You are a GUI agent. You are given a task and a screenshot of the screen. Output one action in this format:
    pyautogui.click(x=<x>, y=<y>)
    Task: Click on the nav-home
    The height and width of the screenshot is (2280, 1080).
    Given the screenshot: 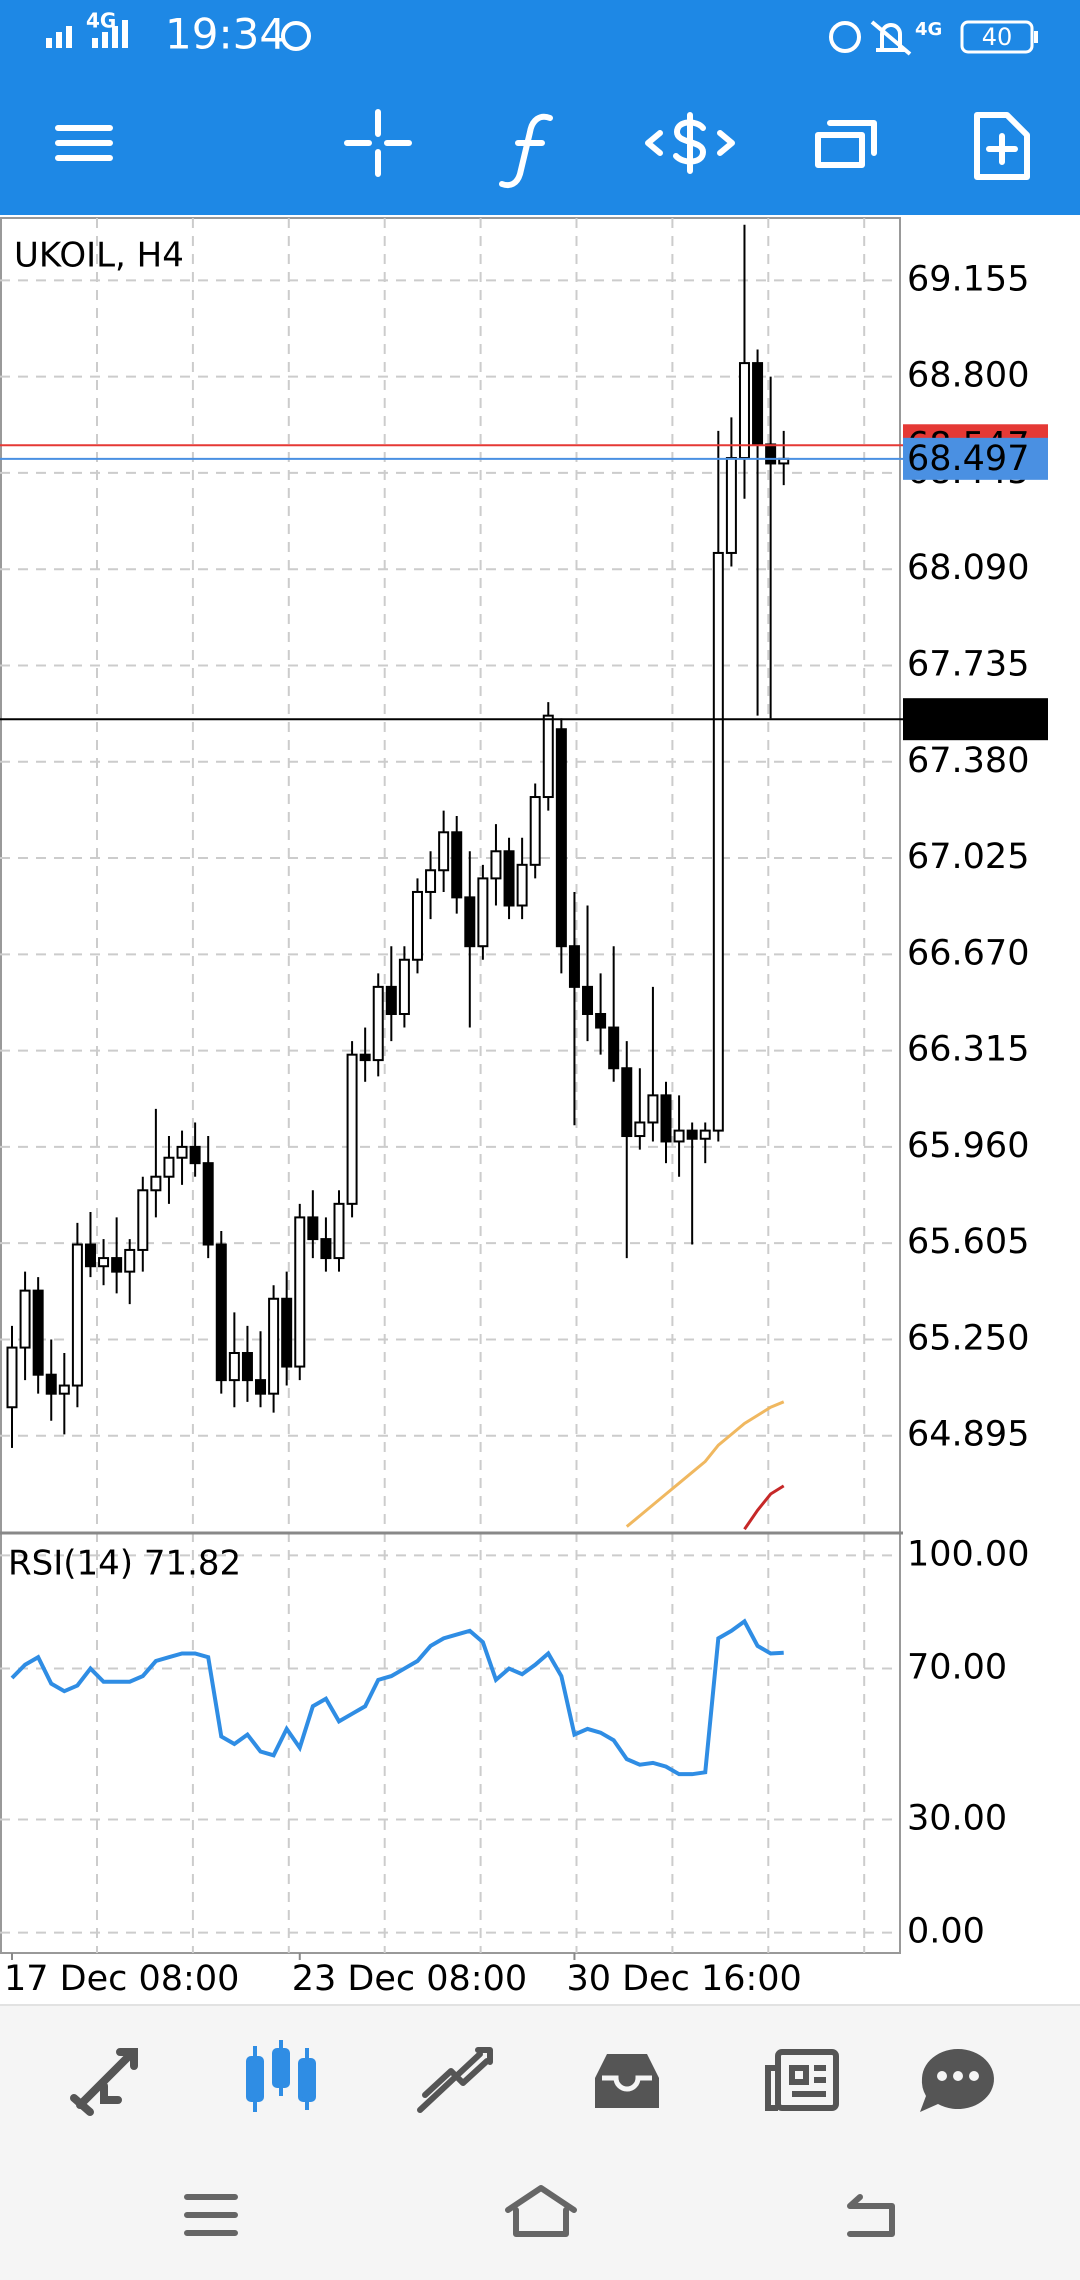 What is the action you would take?
    pyautogui.click(x=541, y=2211)
    